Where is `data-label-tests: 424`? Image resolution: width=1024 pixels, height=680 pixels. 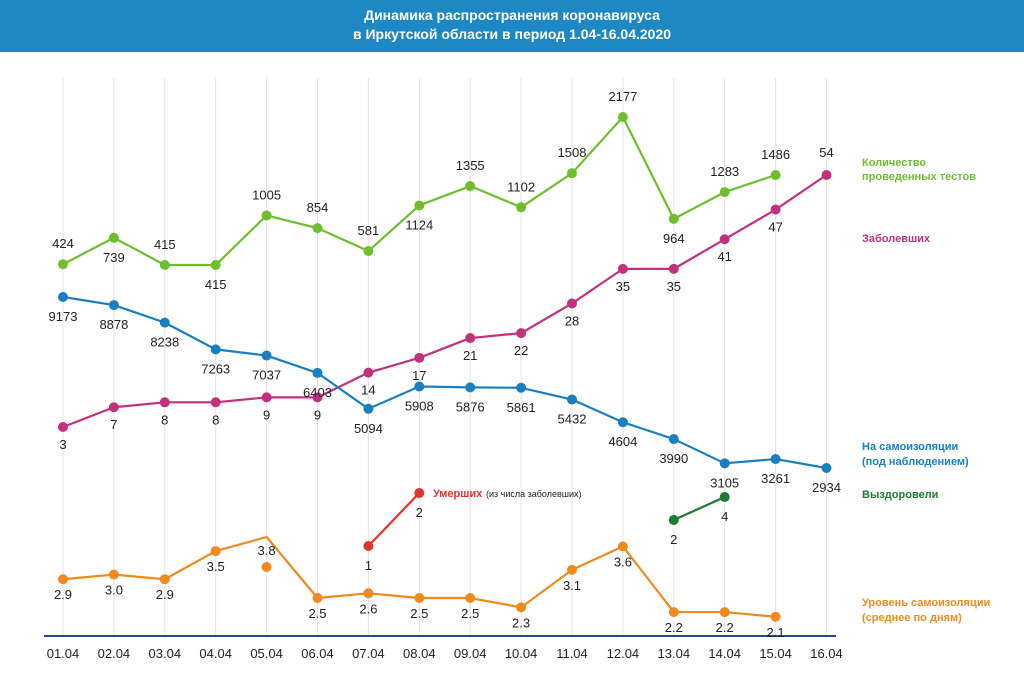
data-label-tests: 424 is located at coordinates (63, 243).